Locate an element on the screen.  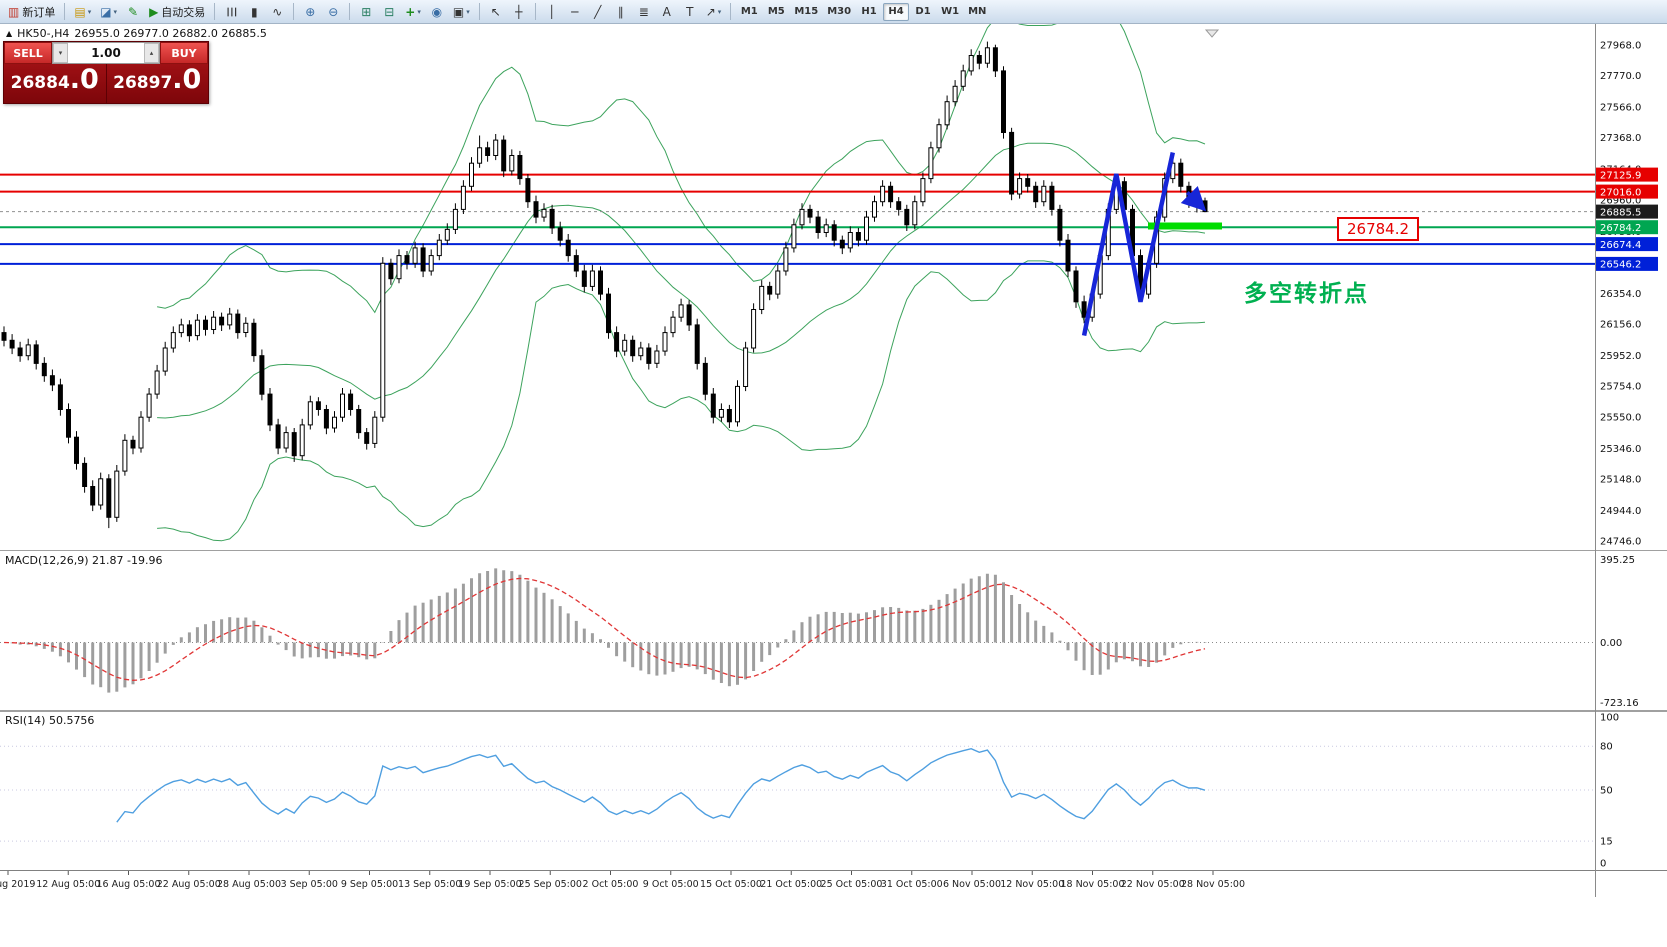
zoom-in-button: ⊕ is located at coordinates (310, 12).